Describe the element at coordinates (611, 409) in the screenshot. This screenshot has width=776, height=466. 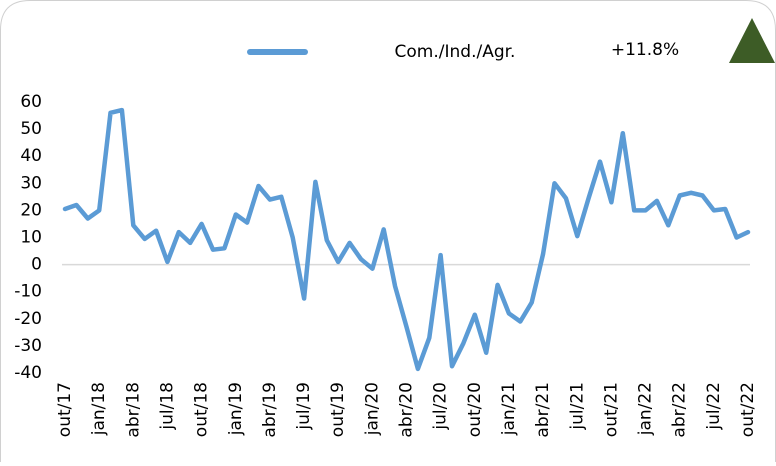
I see `x-tick-label: out/21` at that location.